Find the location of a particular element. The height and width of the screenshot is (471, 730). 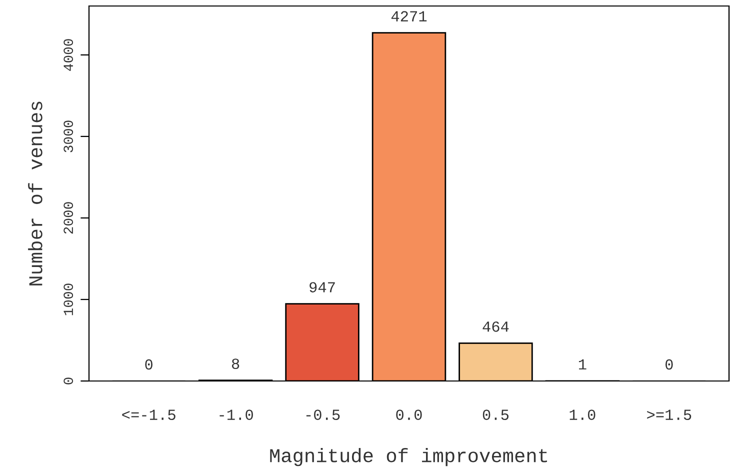

x-axis-title: Magnitude of improvement is located at coordinates (408, 457).